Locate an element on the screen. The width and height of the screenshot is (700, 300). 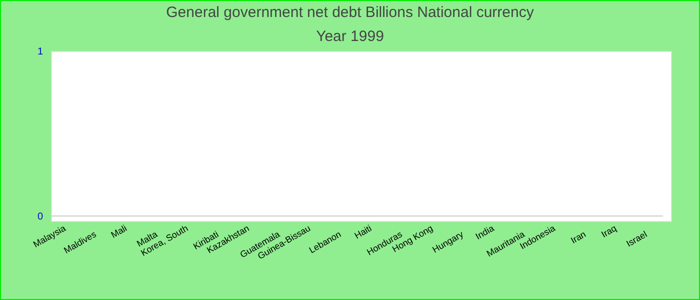
y-tick-label: 1 is located at coordinates (40, 52).